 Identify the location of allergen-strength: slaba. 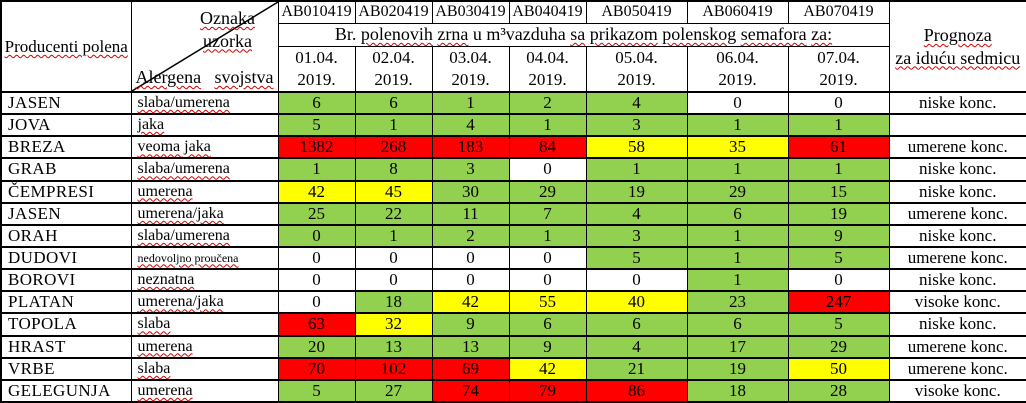
(204, 324).